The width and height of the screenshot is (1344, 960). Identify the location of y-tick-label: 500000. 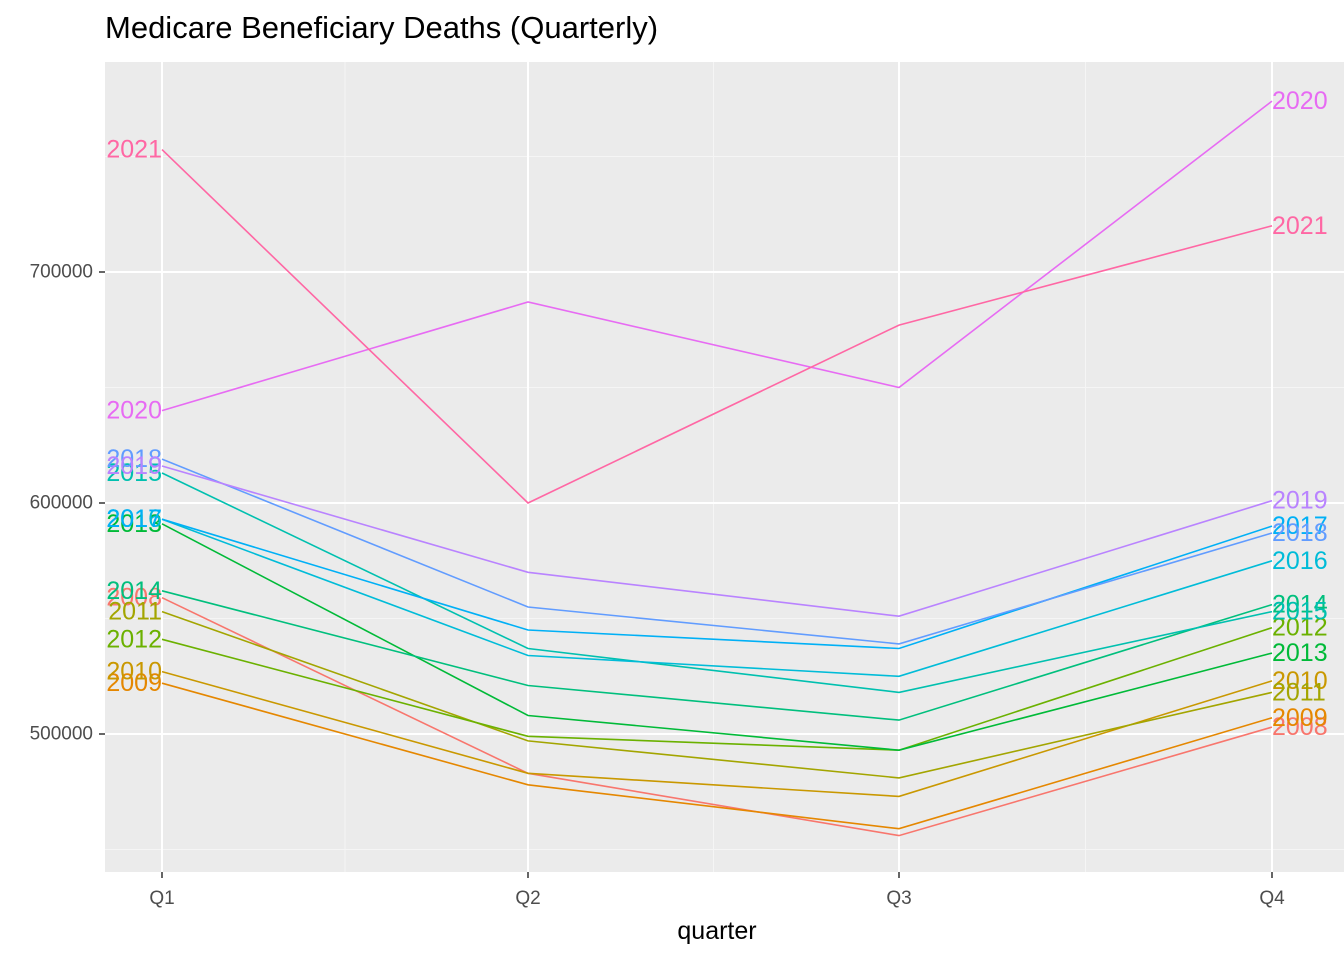
(61, 734).